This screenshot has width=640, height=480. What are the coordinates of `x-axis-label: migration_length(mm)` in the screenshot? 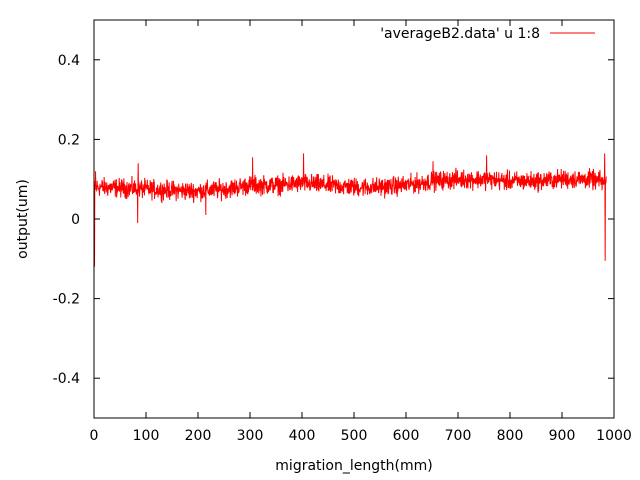 It's located at (353, 466).